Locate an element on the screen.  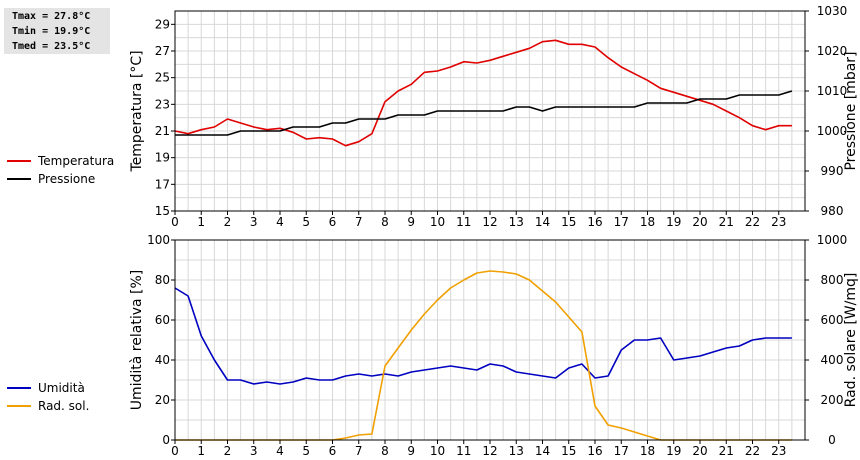
y-tick-label: 100 is located at coordinates (158, 240).